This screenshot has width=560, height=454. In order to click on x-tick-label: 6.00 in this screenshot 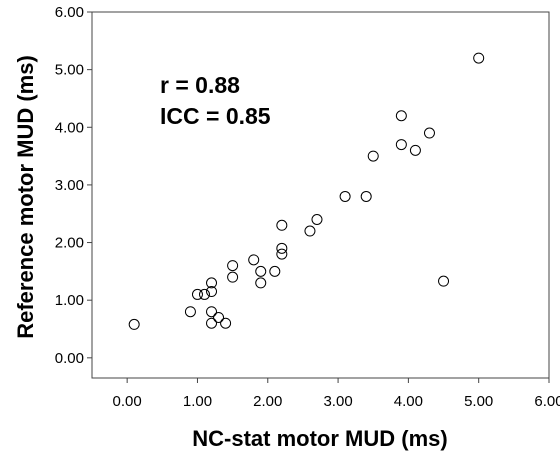, I will do `click(547, 401)`.